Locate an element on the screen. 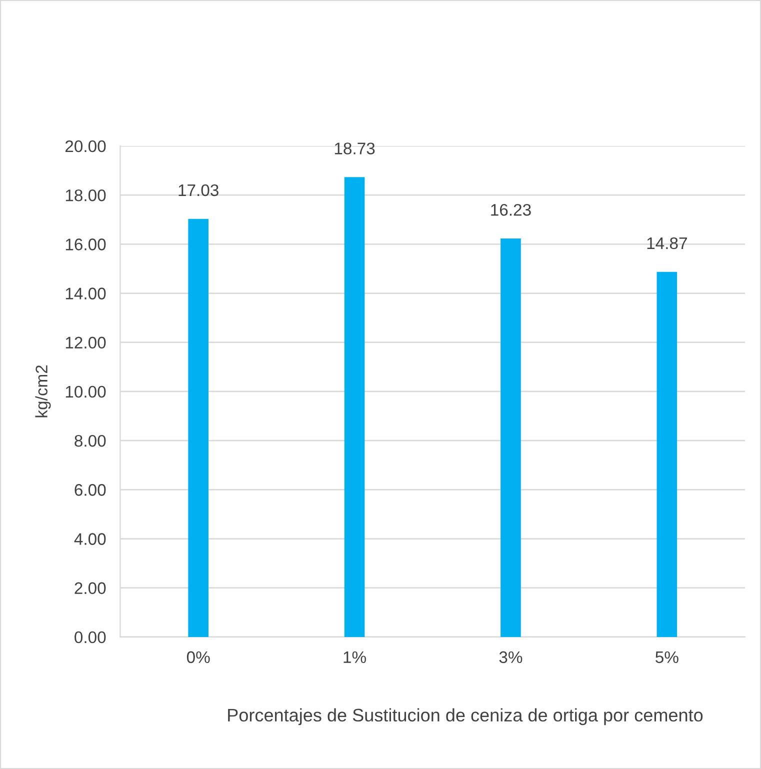  x-tick-label: 5% is located at coordinates (667, 657).